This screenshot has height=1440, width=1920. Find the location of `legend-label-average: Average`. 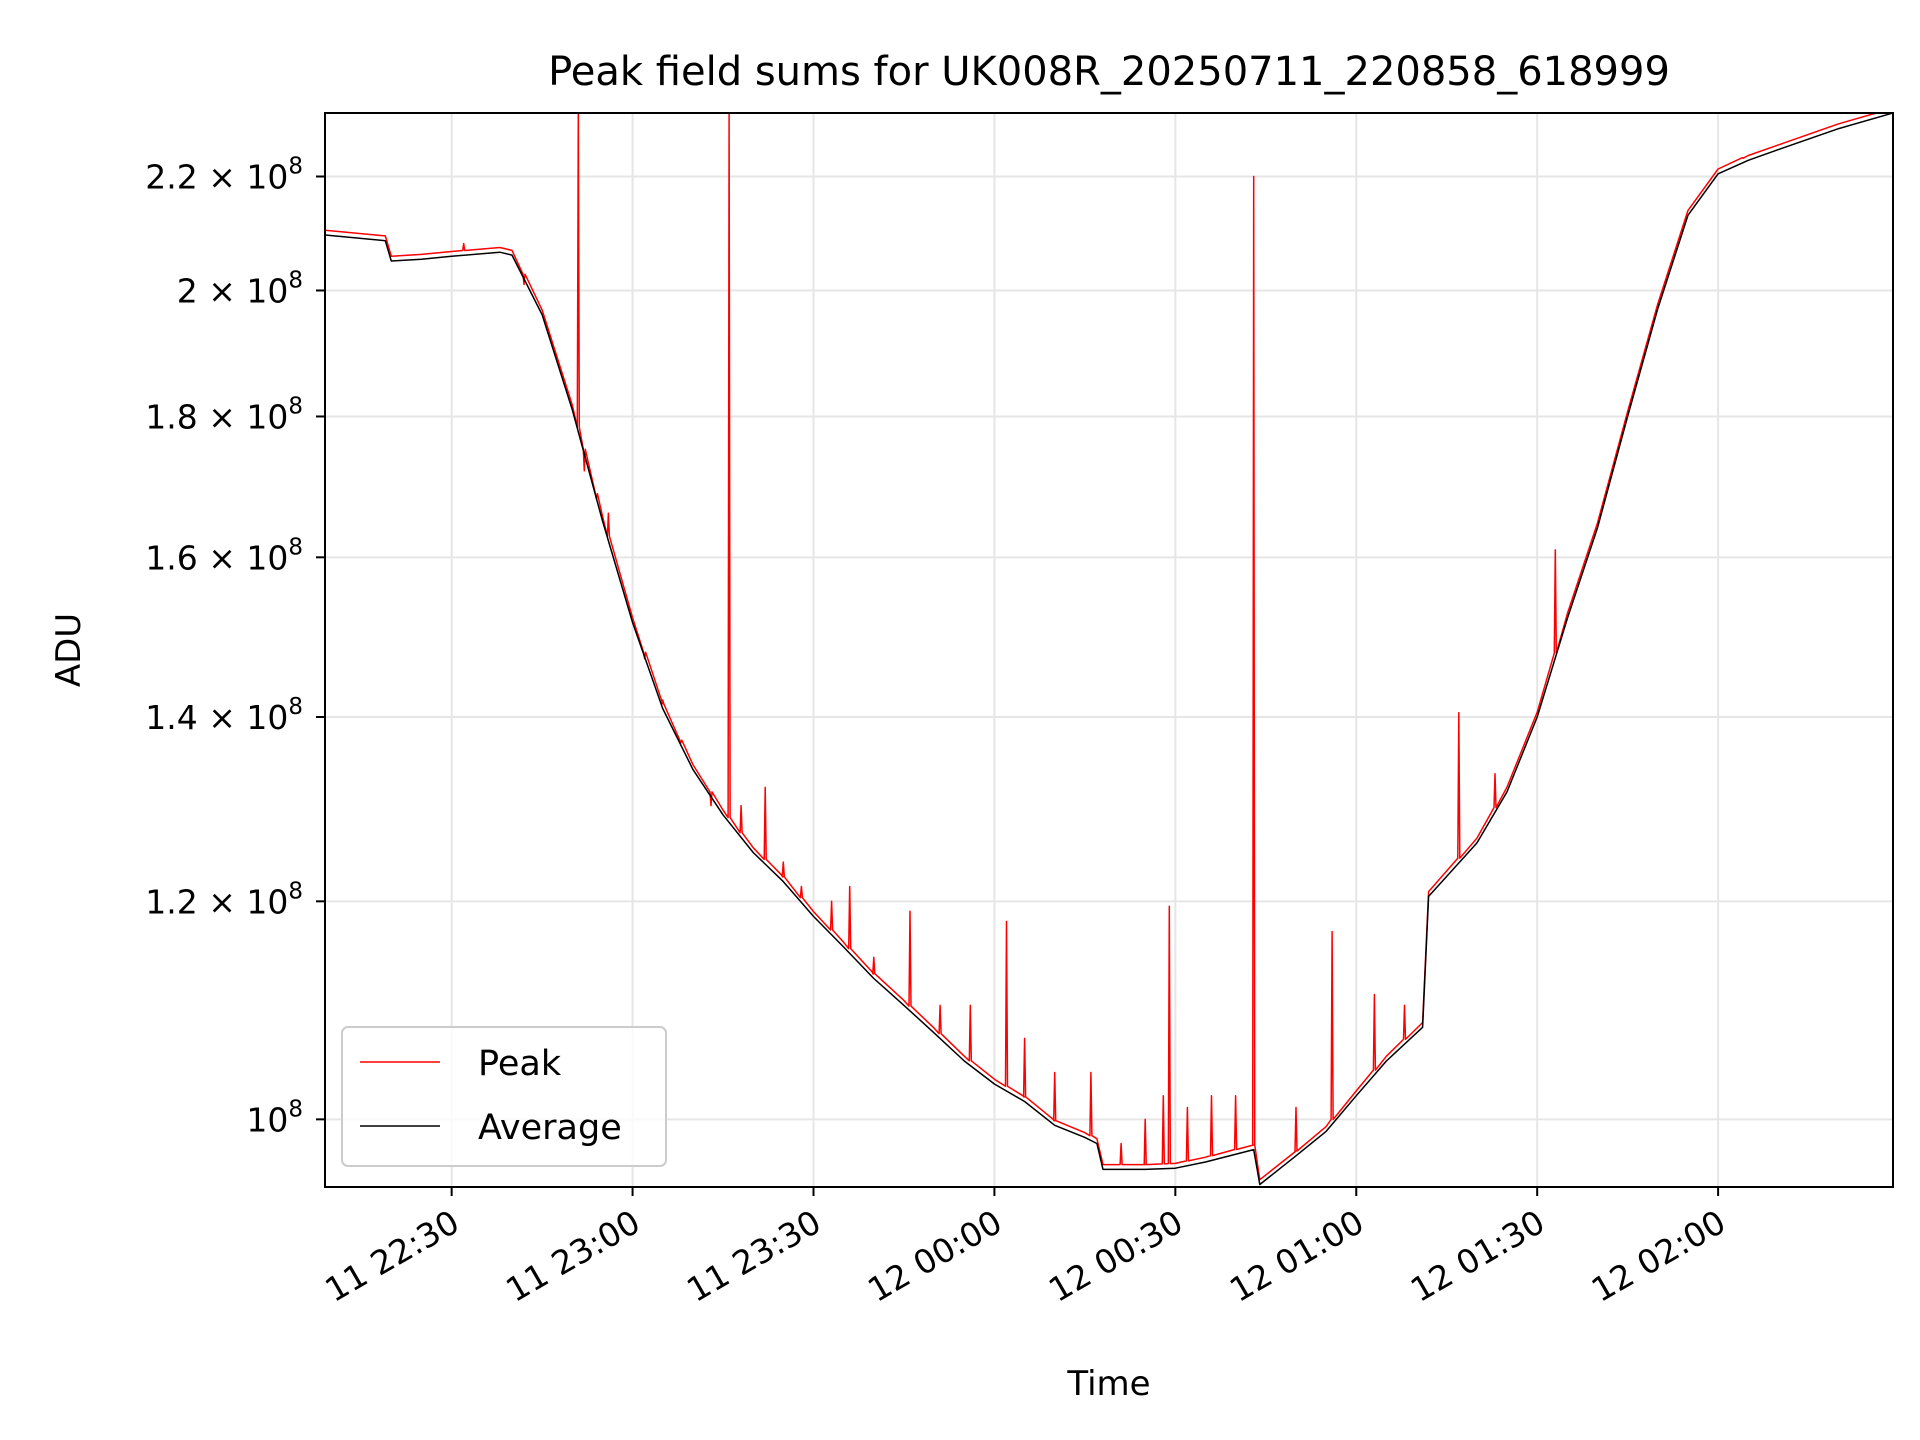

legend-label-average: Average is located at coordinates (550, 1128).